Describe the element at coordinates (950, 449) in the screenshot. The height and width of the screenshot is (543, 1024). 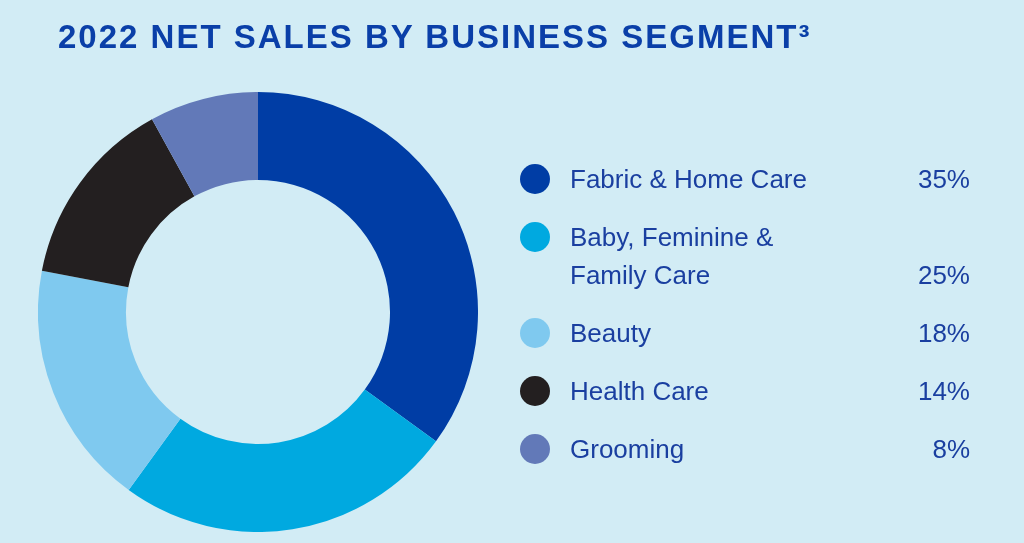
I see `data-label: 8%` at that location.